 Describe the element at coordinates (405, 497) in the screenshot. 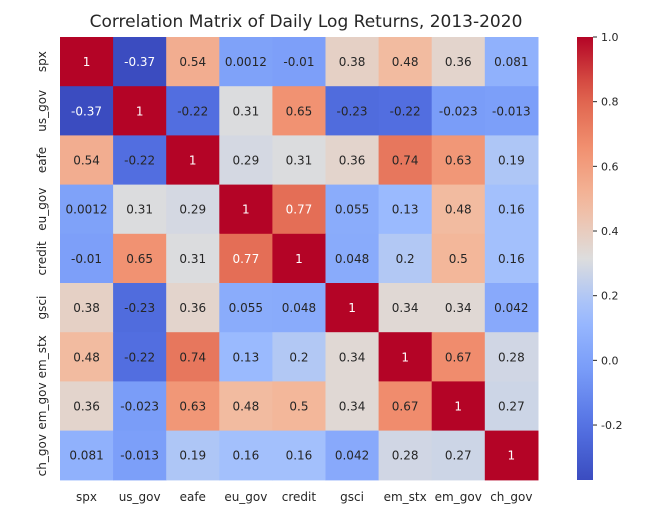

I see `x-tick-label: em_stx` at that location.